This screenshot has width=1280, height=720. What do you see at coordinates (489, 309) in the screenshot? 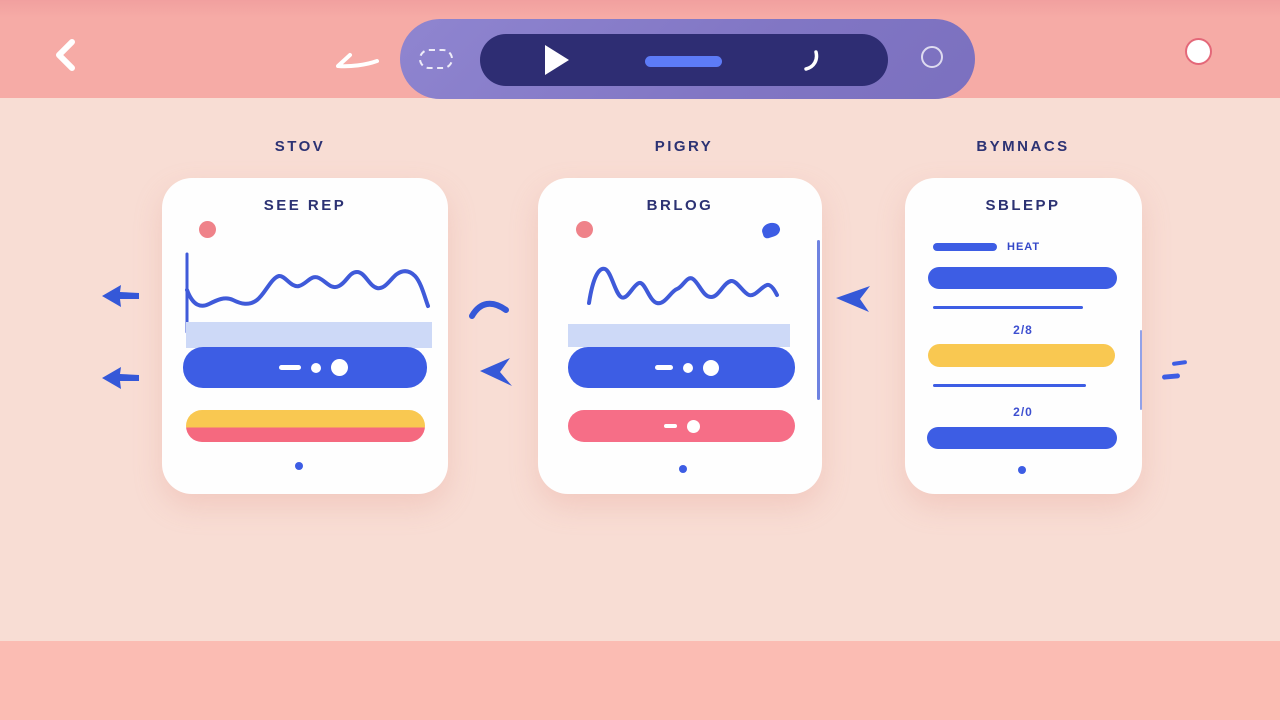
I see `arc-curve-icon` at bounding box center [489, 309].